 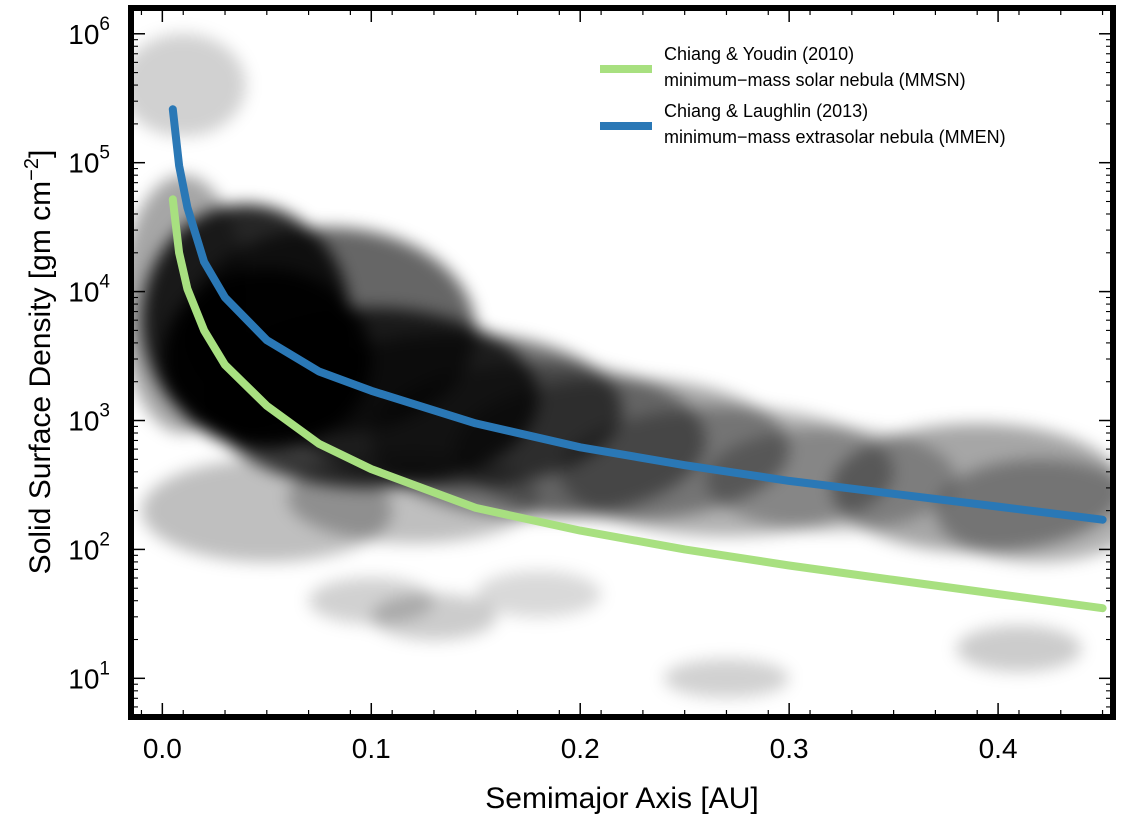 What do you see at coordinates (621, 798) in the screenshot?
I see `x-axis-title: Semimajor Axis [AU]` at bounding box center [621, 798].